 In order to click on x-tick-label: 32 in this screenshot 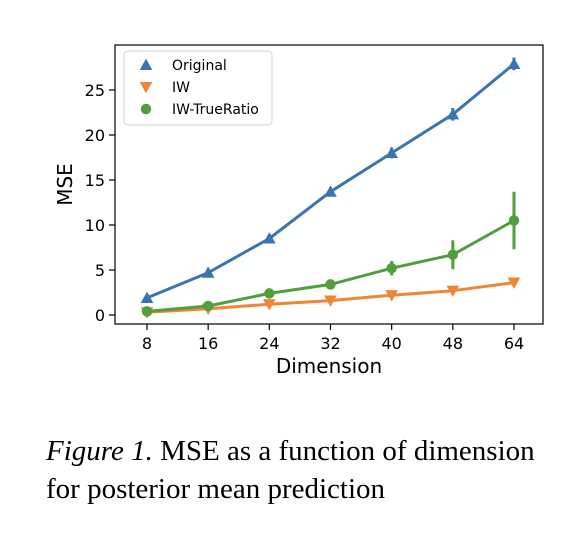, I will do `click(330, 343)`.